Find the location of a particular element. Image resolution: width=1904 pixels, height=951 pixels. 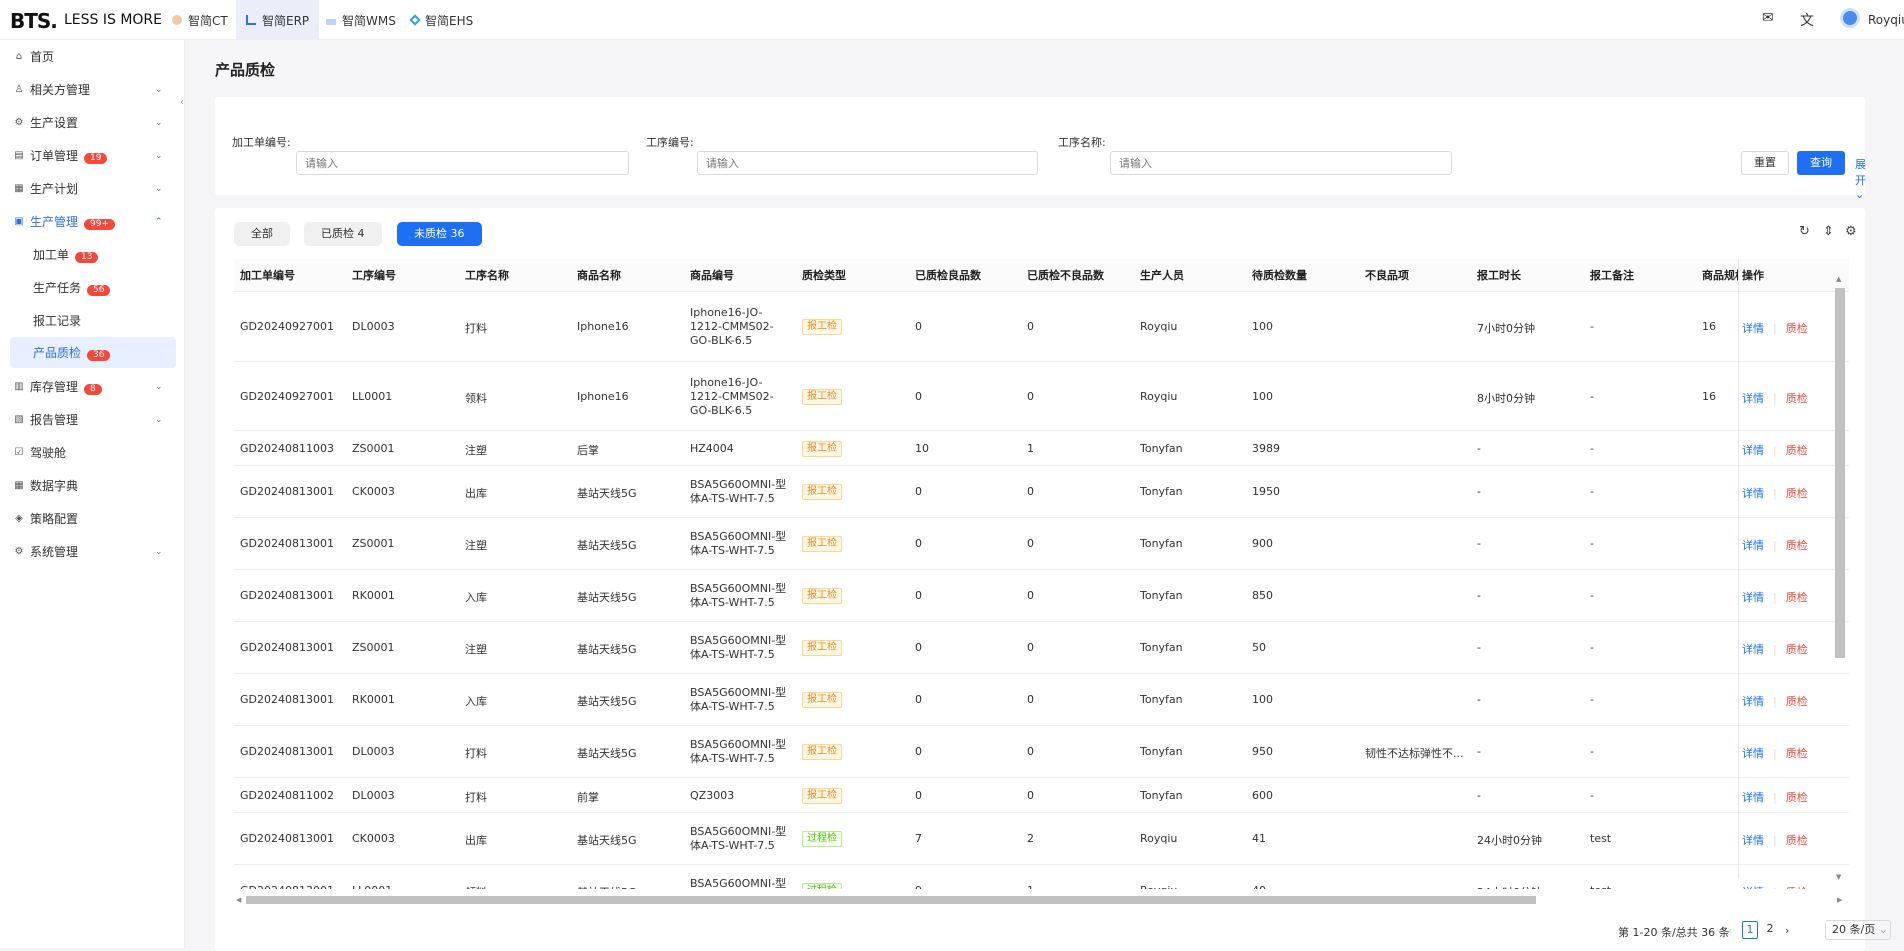

sidebar-item-production-plan: ▦ 生产计划 ⌄ is located at coordinates (88, 189).